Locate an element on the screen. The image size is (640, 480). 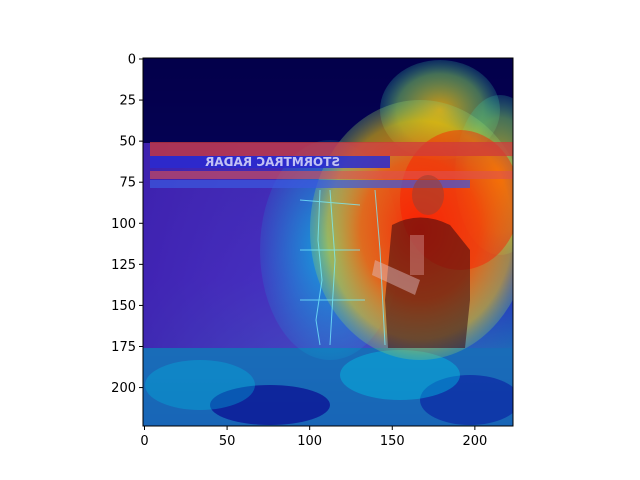
y-tick-label: 150 is located at coordinates (123, 306).